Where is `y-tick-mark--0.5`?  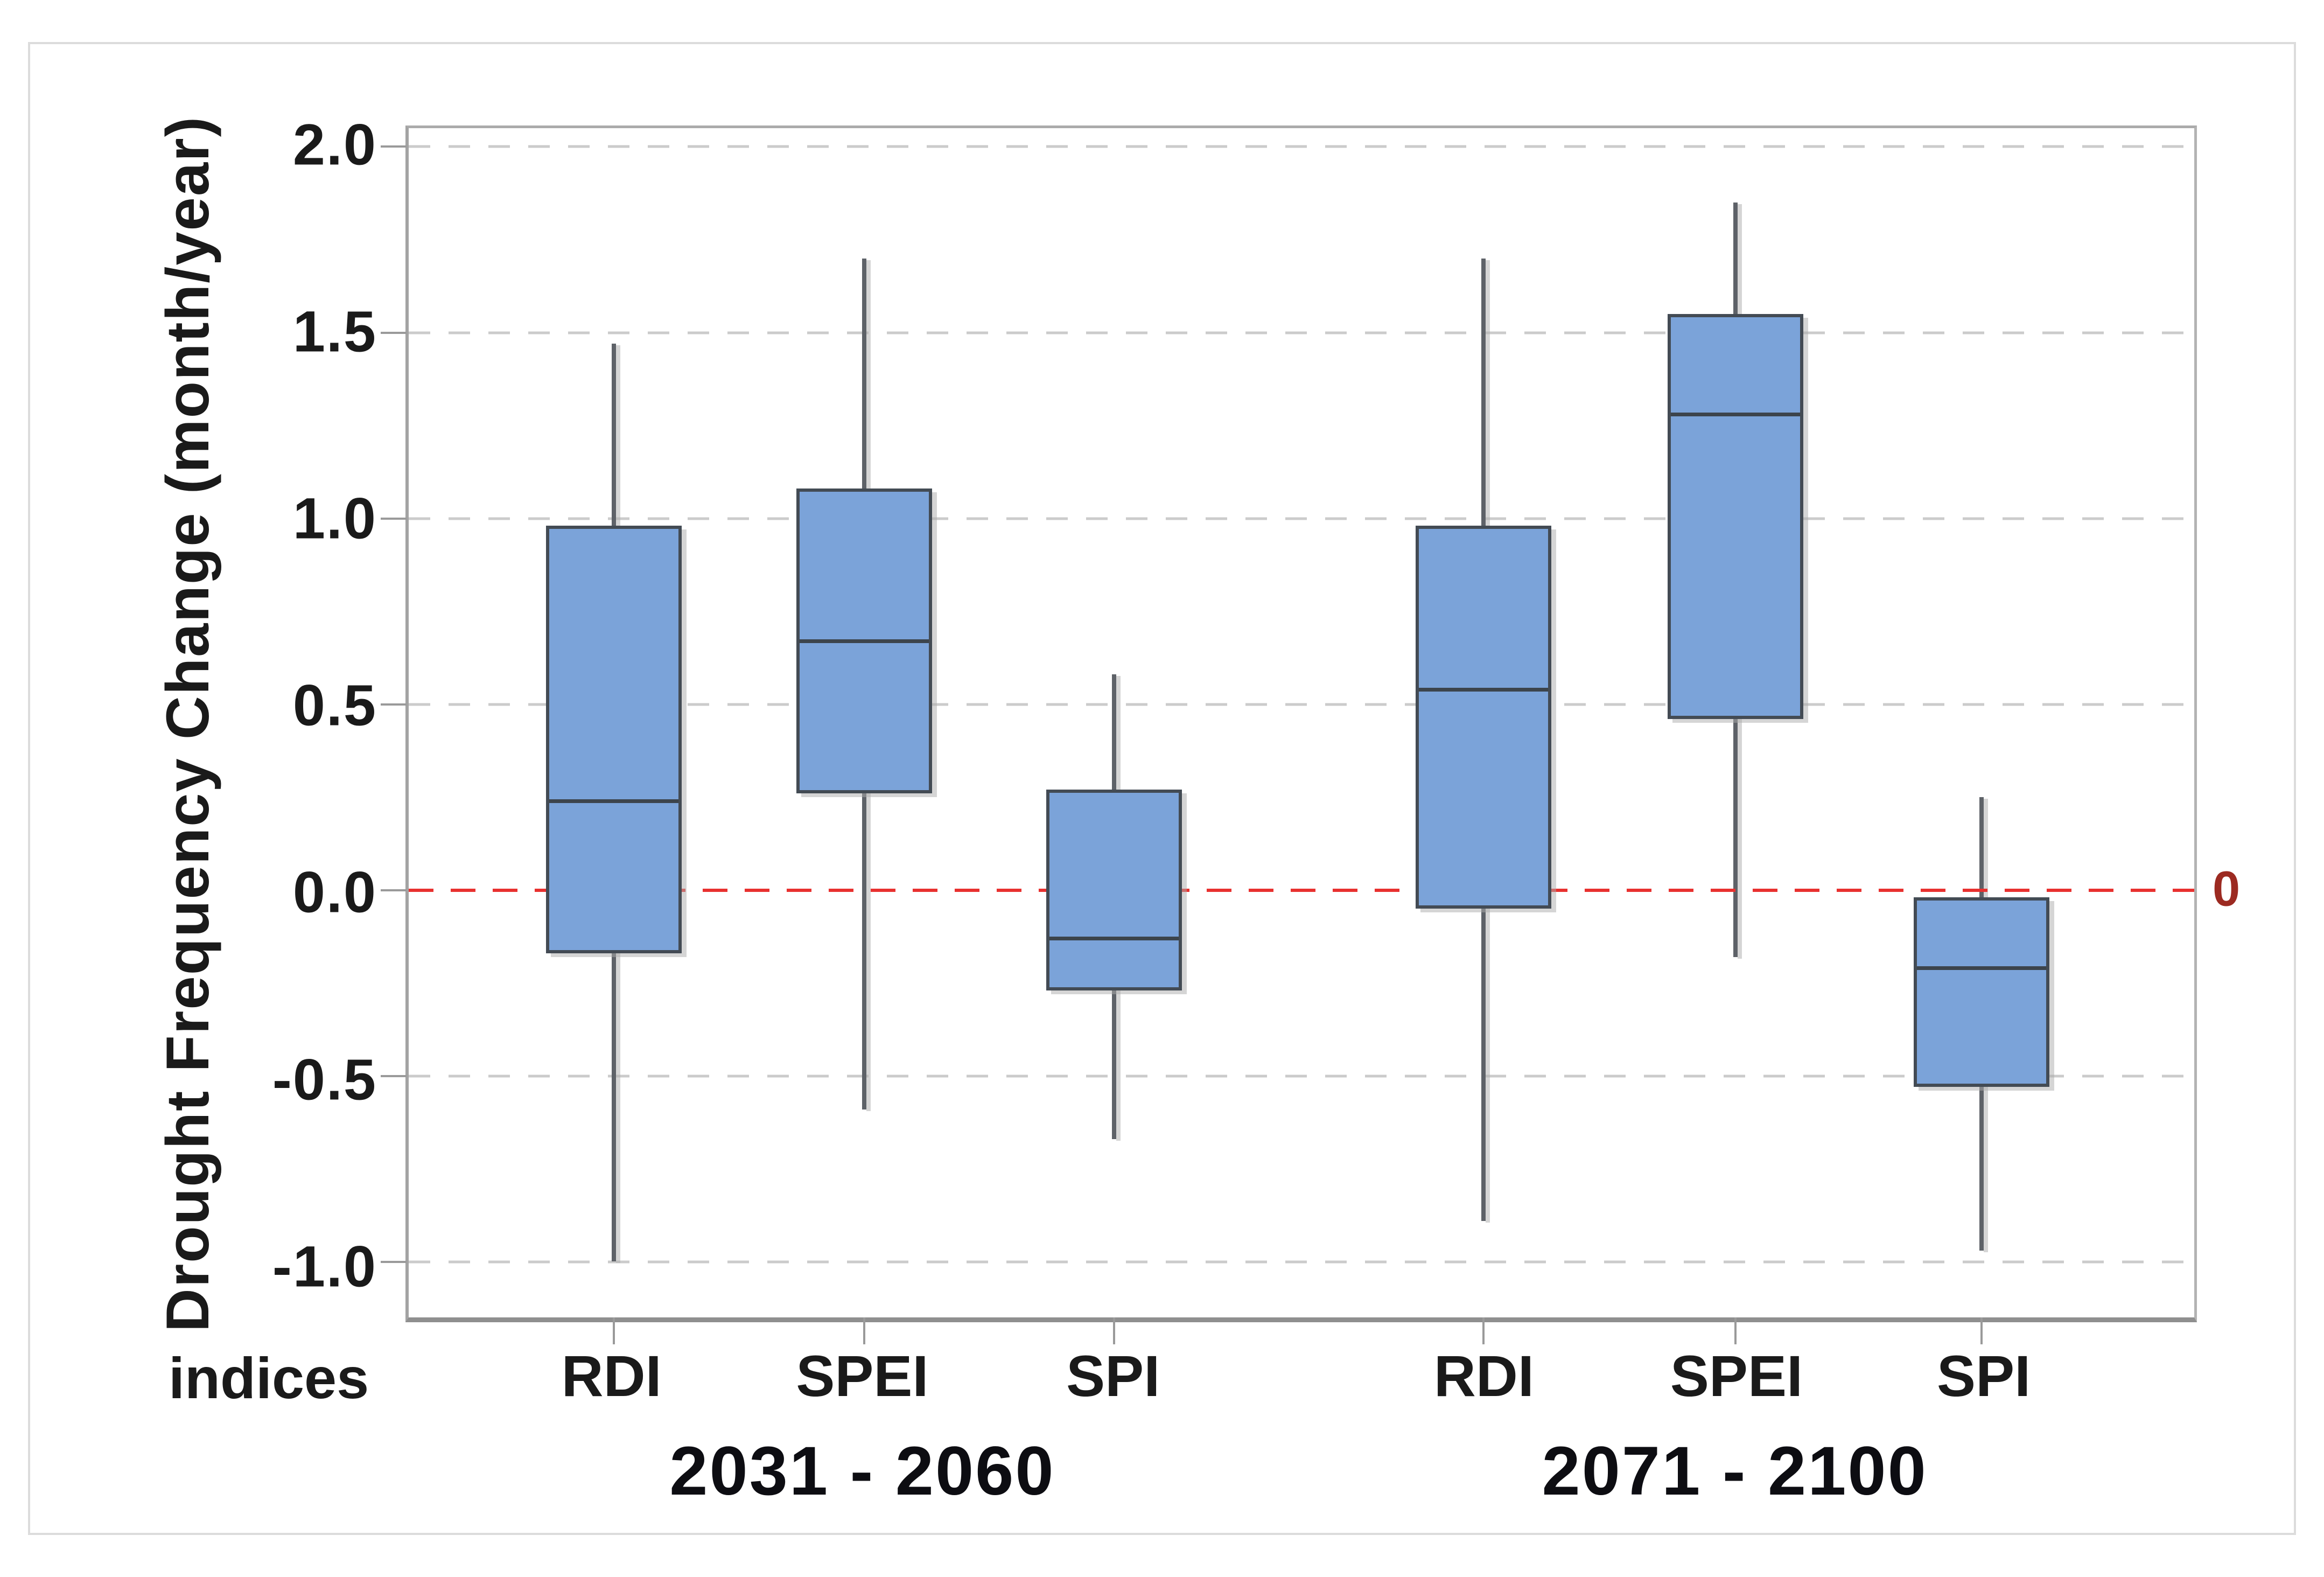 y-tick-mark--0.5 is located at coordinates (394, 1075).